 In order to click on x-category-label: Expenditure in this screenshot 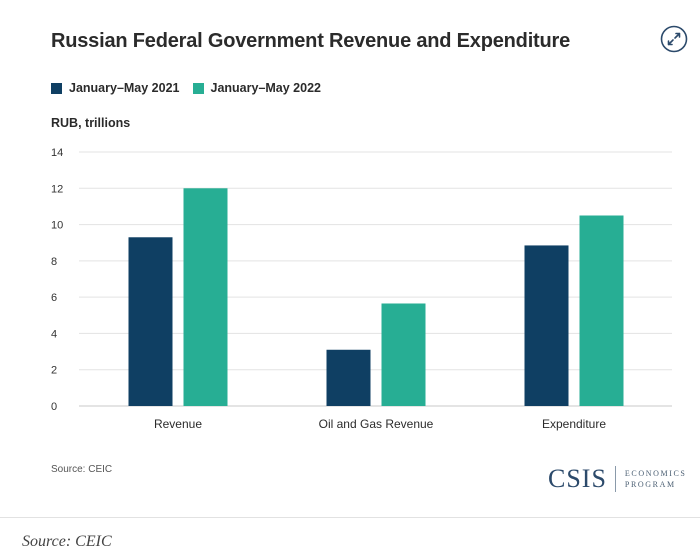, I will do `click(574, 424)`.